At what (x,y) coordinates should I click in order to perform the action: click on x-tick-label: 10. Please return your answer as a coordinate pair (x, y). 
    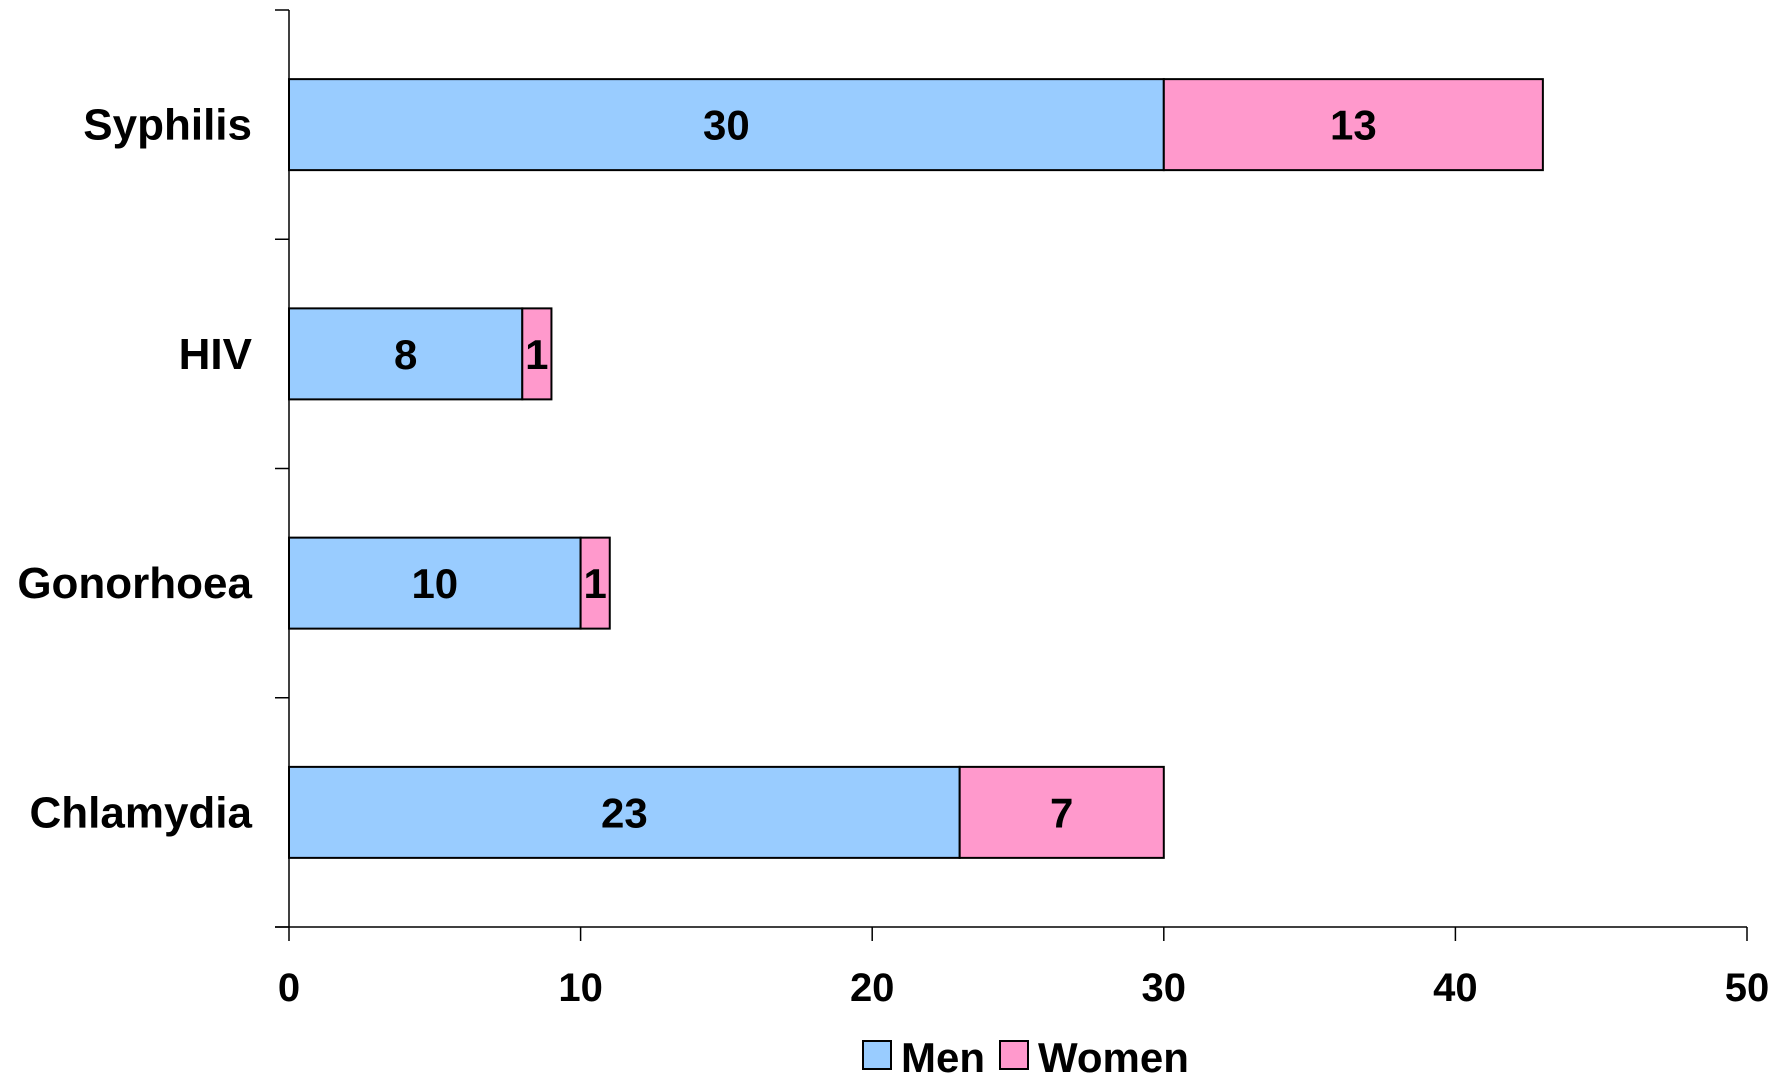
    Looking at the image, I should click on (580, 988).